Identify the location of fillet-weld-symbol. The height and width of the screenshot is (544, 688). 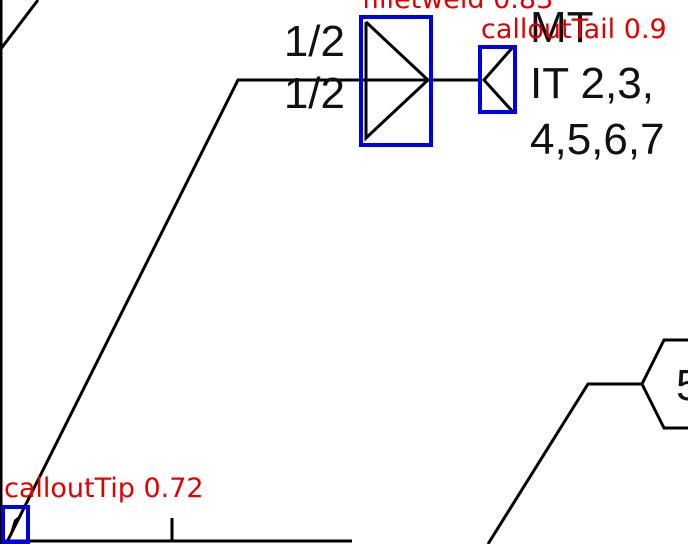
(397, 81).